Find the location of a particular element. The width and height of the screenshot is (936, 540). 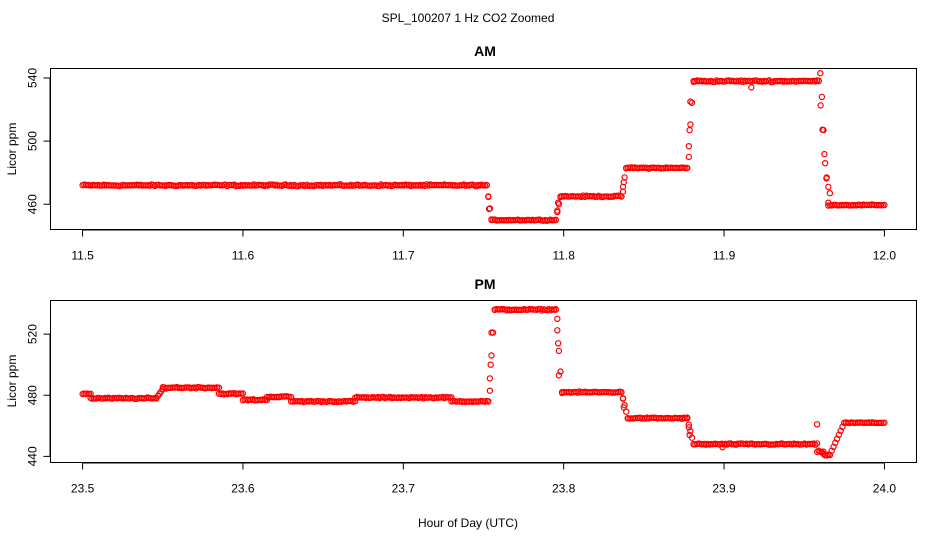

pm-x-axis: 23.5 23.6 23.7 23.8 23.9 24.0 is located at coordinates (484, 479).